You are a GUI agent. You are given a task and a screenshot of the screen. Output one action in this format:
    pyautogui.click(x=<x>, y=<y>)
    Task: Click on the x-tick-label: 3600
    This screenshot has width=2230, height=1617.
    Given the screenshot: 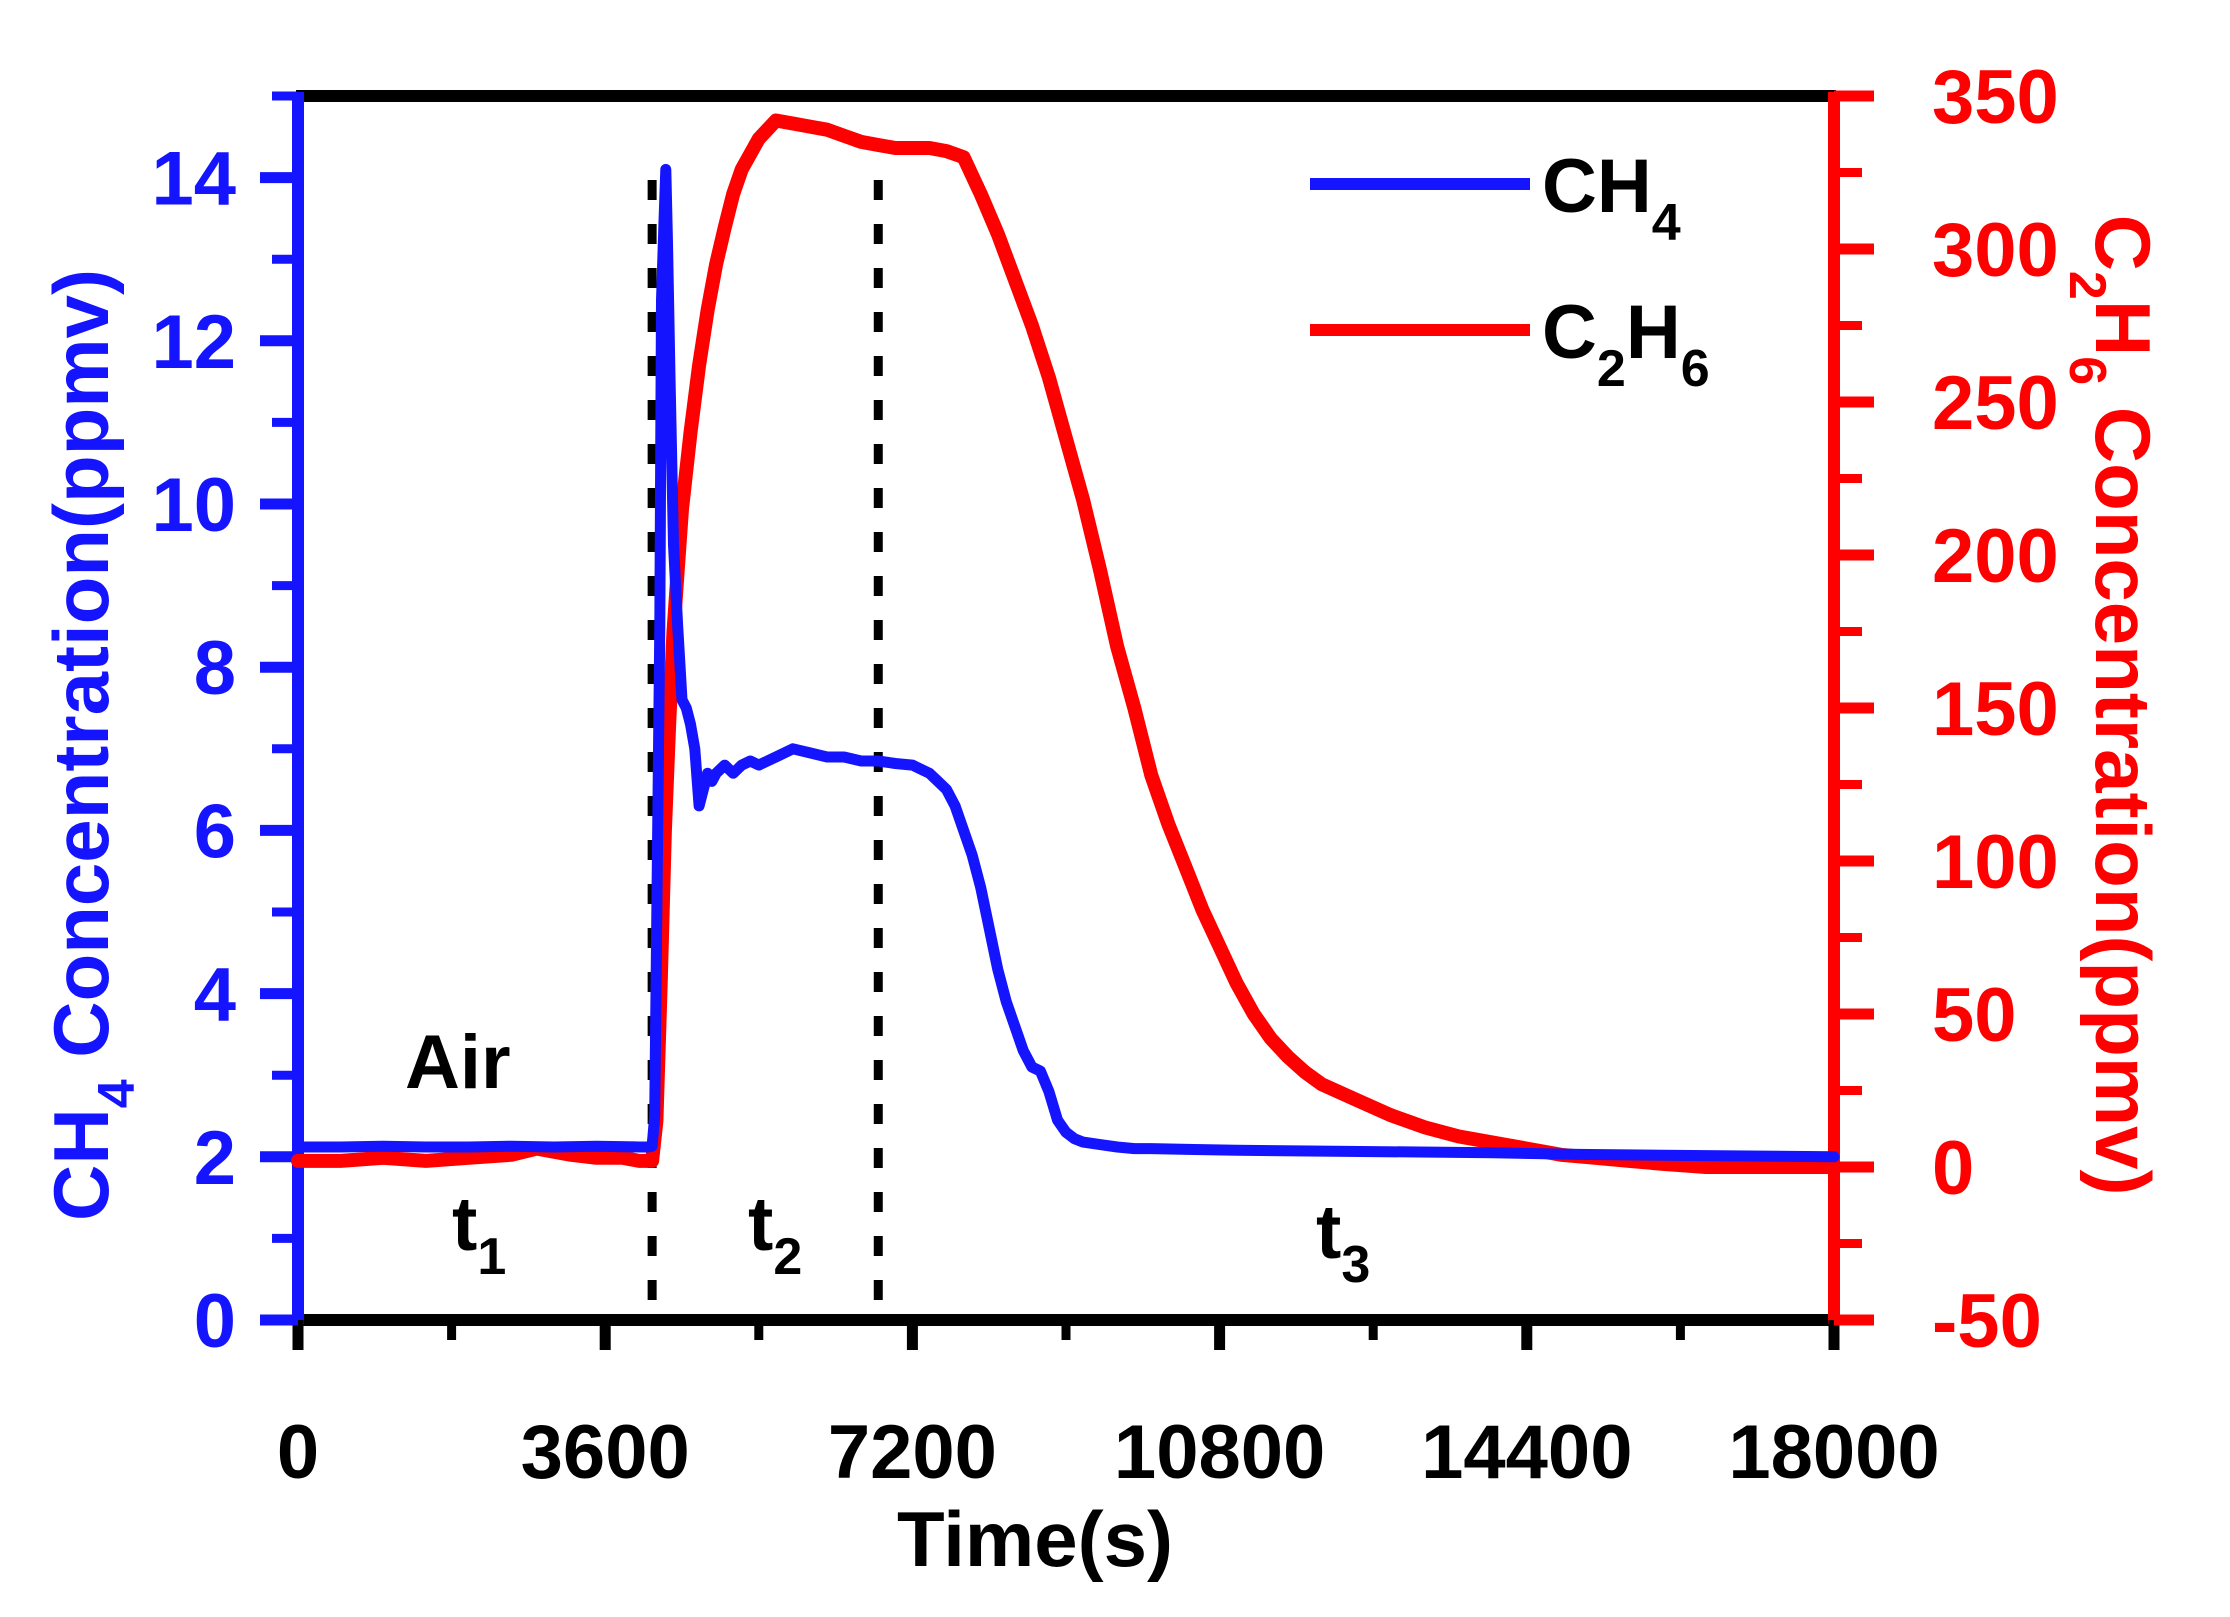 What is the action you would take?
    pyautogui.click(x=605, y=1452)
    